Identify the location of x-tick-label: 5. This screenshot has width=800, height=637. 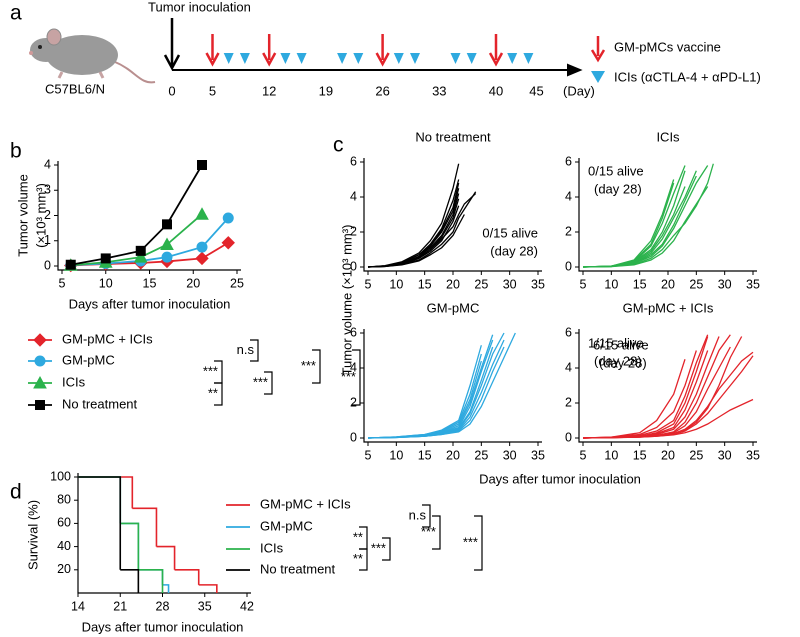
(62, 283).